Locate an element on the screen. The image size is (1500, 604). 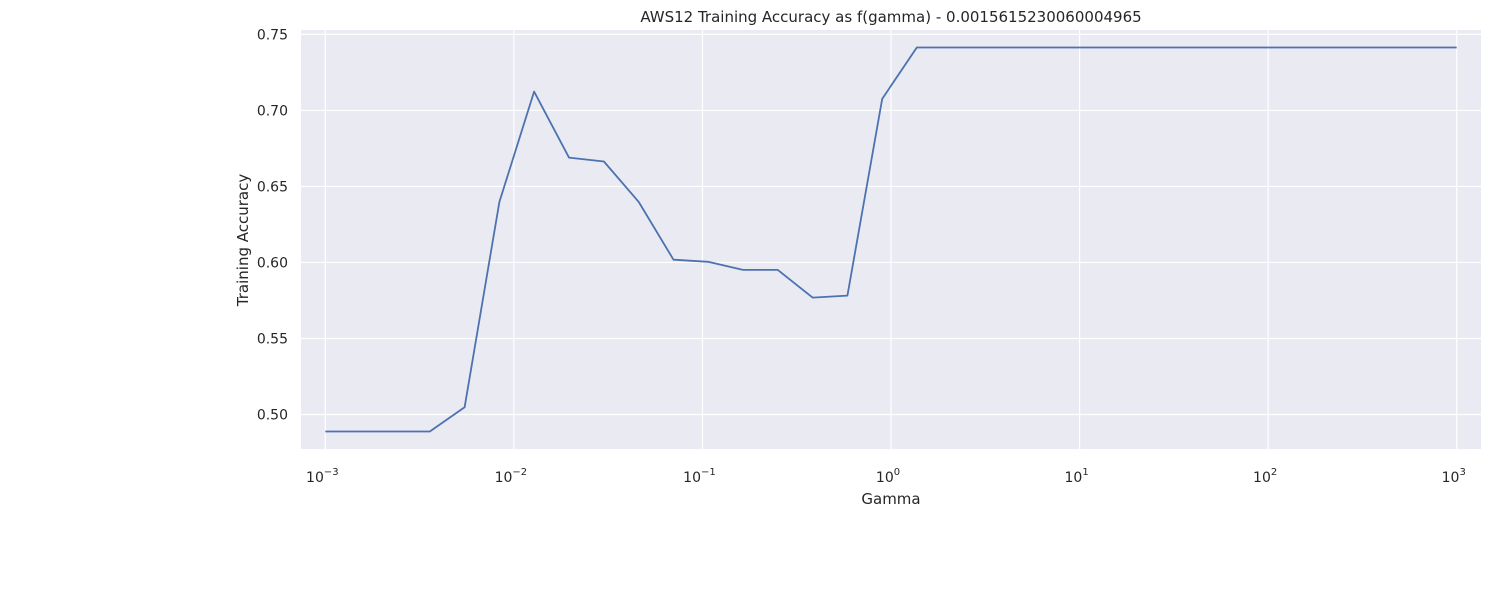
x-tick-label: 10³ is located at coordinates (1454, 476).